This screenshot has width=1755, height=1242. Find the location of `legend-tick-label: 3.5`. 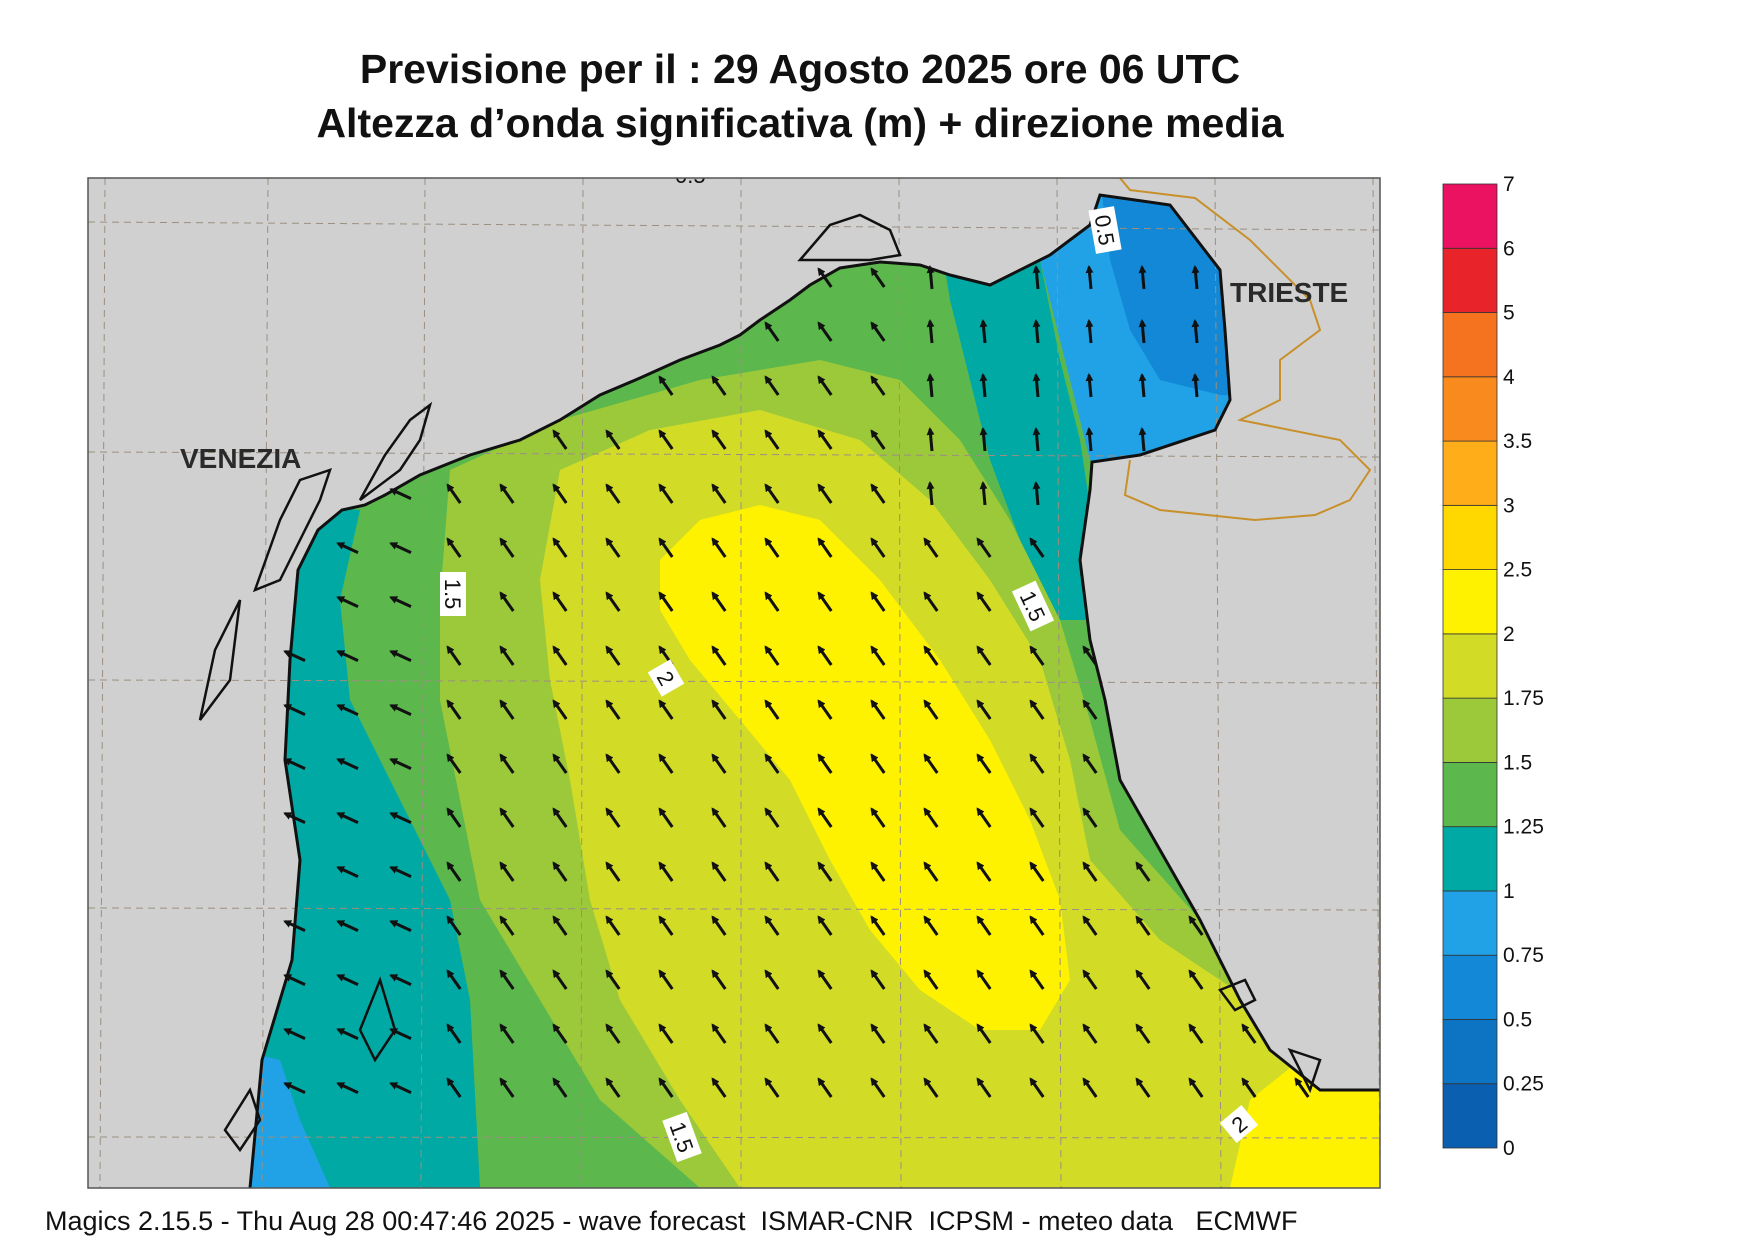

legend-tick-label: 3.5 is located at coordinates (1517, 441).